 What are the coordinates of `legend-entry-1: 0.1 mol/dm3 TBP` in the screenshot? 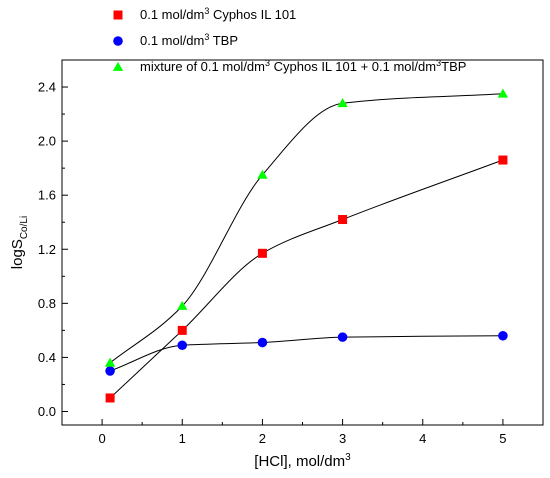 It's located at (189, 40).